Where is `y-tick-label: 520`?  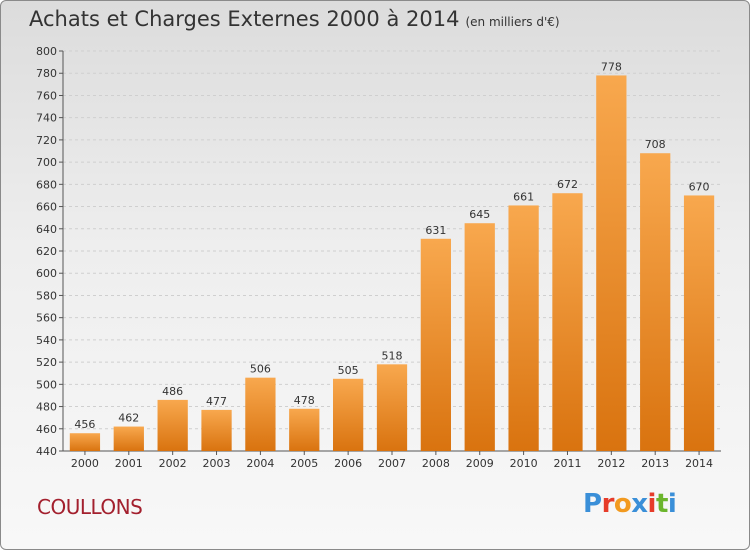
y-tick-label: 520 is located at coordinates (46, 362).